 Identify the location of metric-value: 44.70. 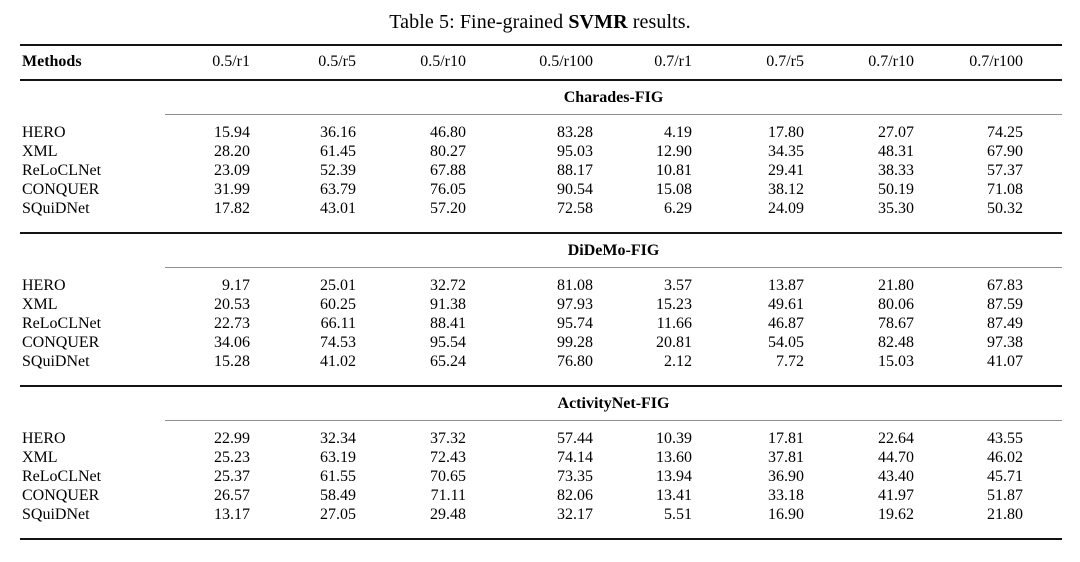
(896, 457).